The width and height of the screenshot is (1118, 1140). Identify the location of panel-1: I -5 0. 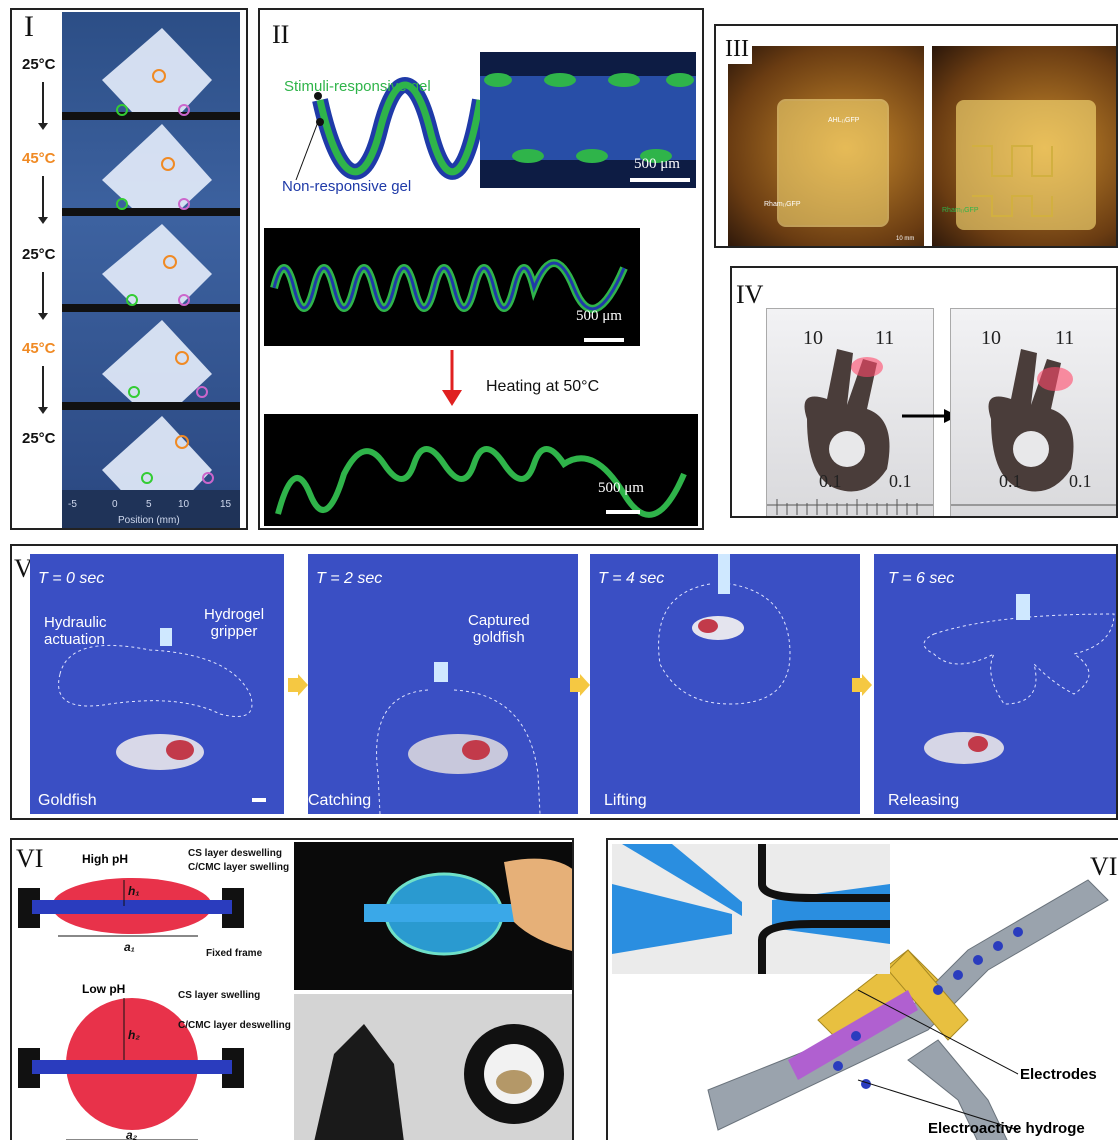
(129, 269).